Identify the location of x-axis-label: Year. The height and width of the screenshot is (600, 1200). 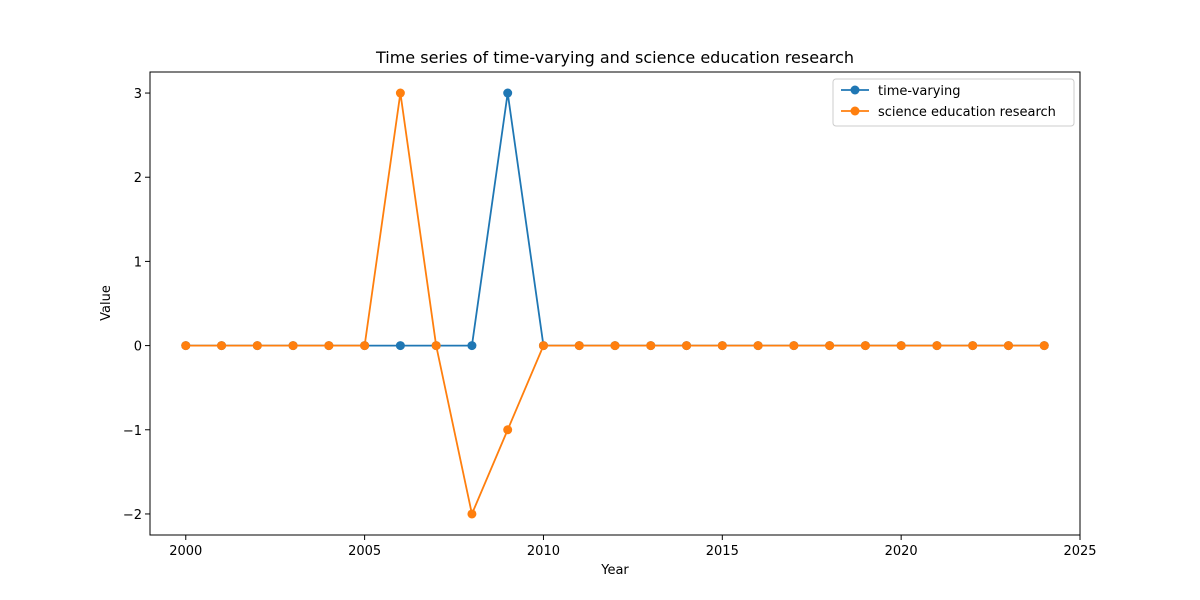
(614, 570).